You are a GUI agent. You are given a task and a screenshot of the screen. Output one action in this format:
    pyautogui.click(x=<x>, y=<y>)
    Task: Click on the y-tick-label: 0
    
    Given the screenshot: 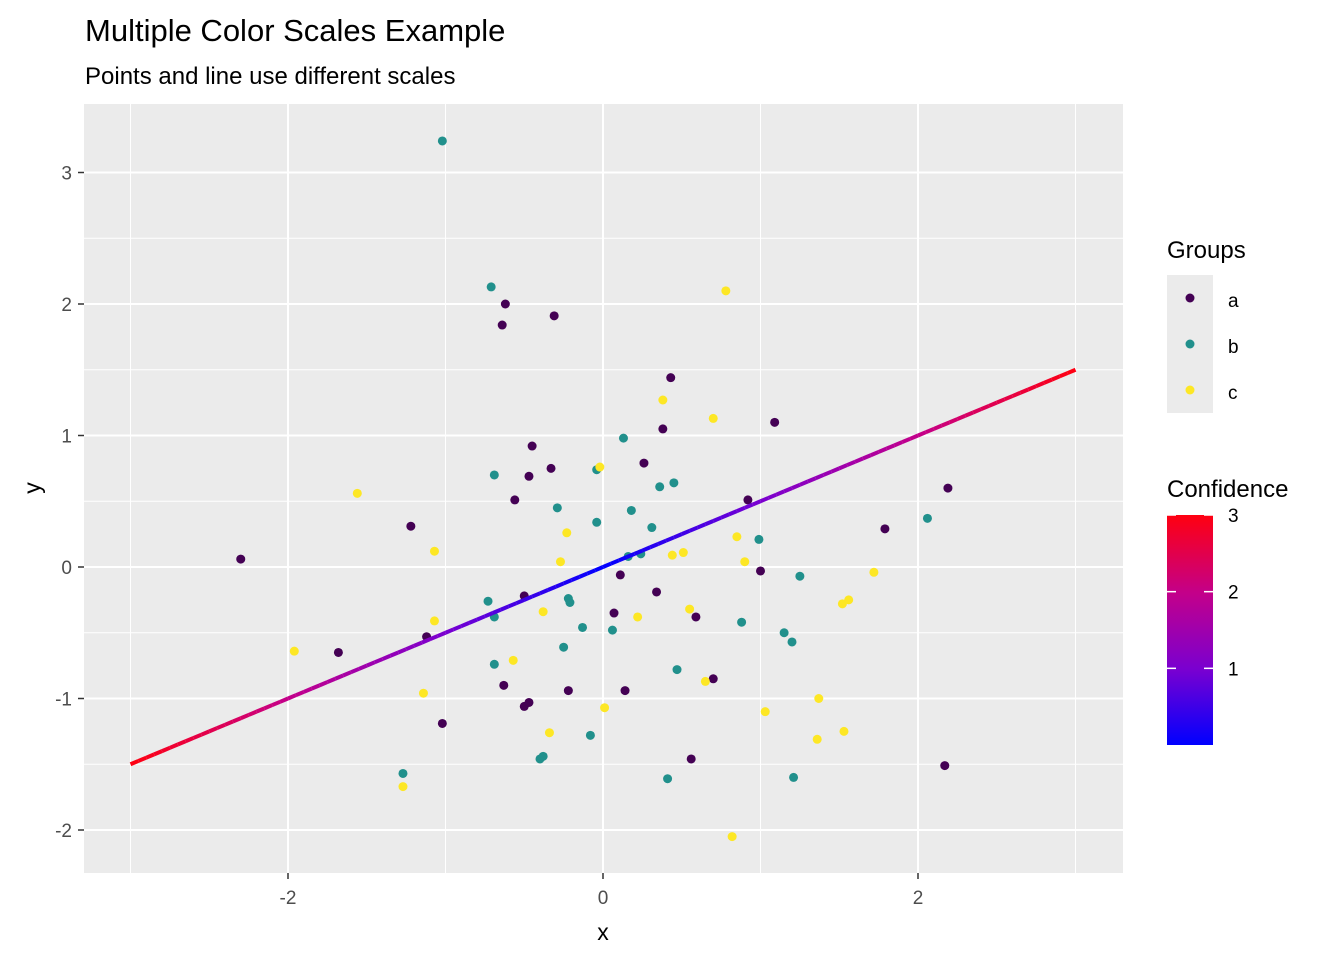 What is the action you would take?
    pyautogui.click(x=66, y=568)
    